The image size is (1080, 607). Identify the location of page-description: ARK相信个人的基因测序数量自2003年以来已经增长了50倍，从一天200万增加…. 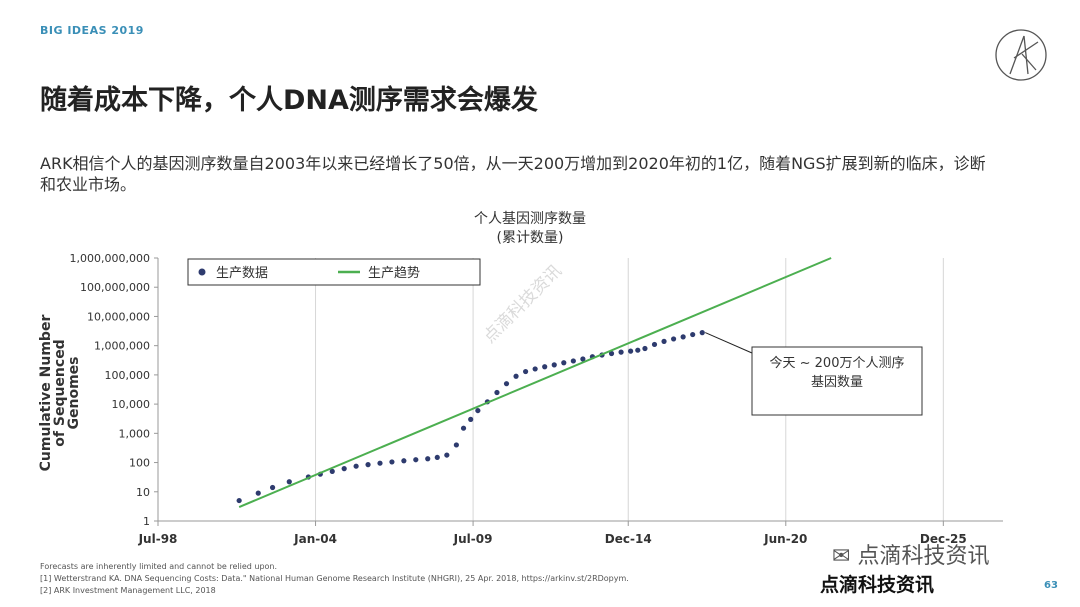
(513, 174).